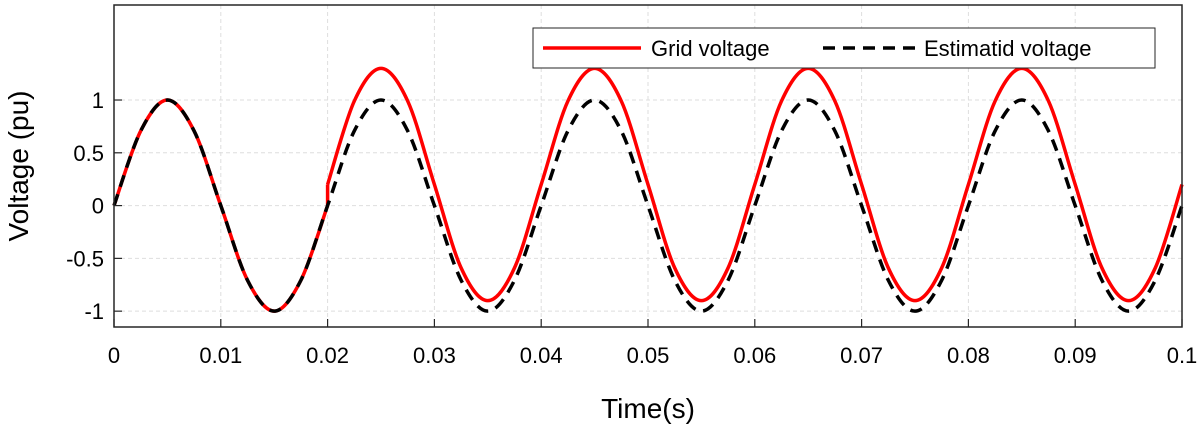 The image size is (1200, 430). I want to click on x-tick-label: 0.02, so click(327, 355).